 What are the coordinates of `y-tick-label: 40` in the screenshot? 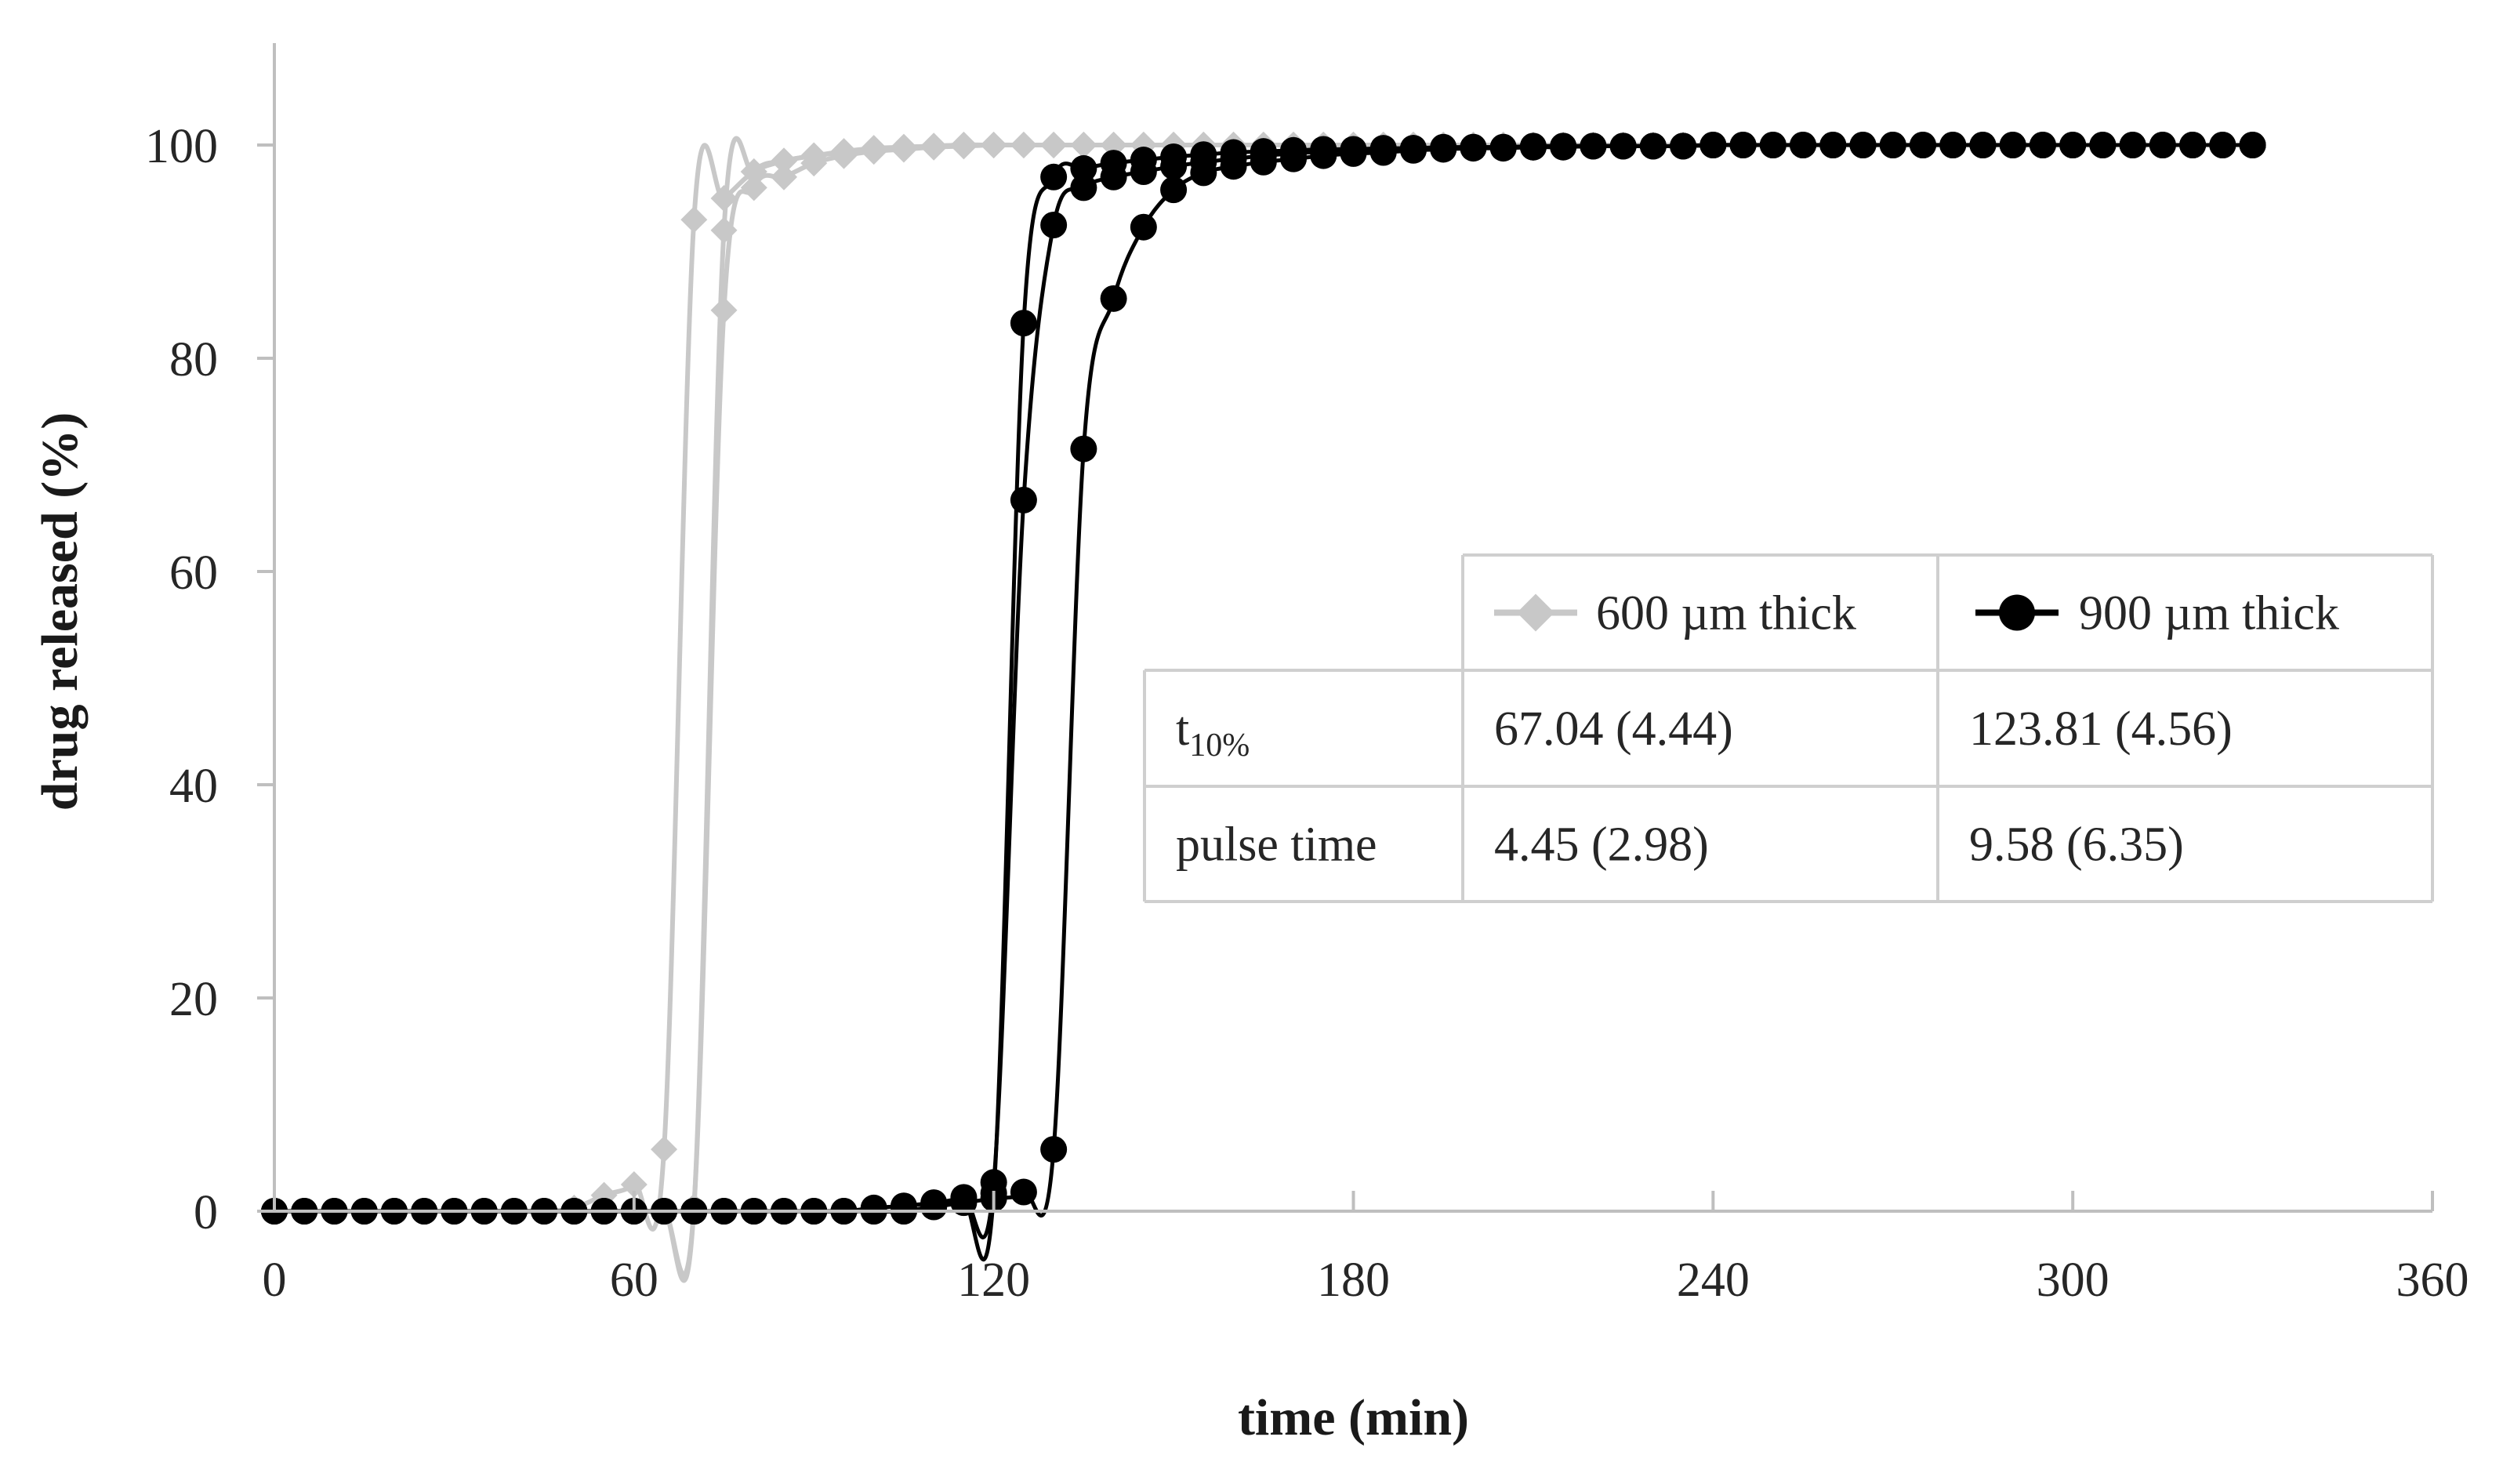 It's located at (193, 786).